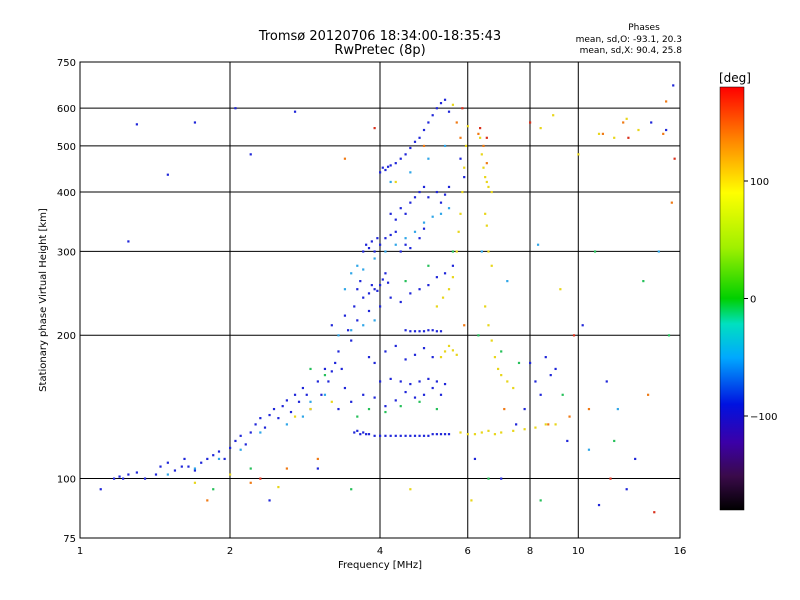 The height and width of the screenshot is (600, 800). Describe the element at coordinates (66, 252) in the screenshot. I see `y-tick-label: 300` at that location.